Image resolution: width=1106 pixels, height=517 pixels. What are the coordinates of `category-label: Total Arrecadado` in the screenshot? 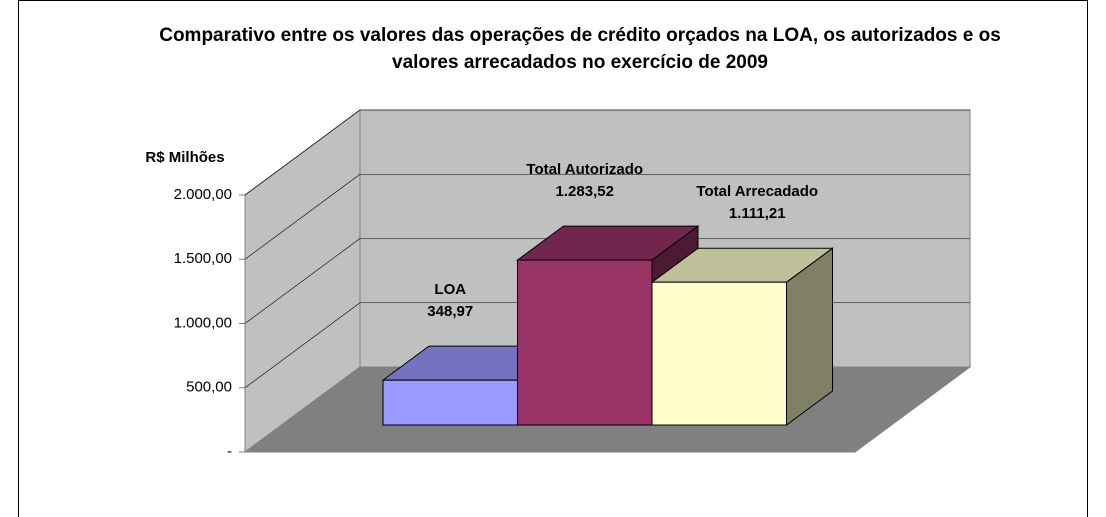 It's located at (757, 191).